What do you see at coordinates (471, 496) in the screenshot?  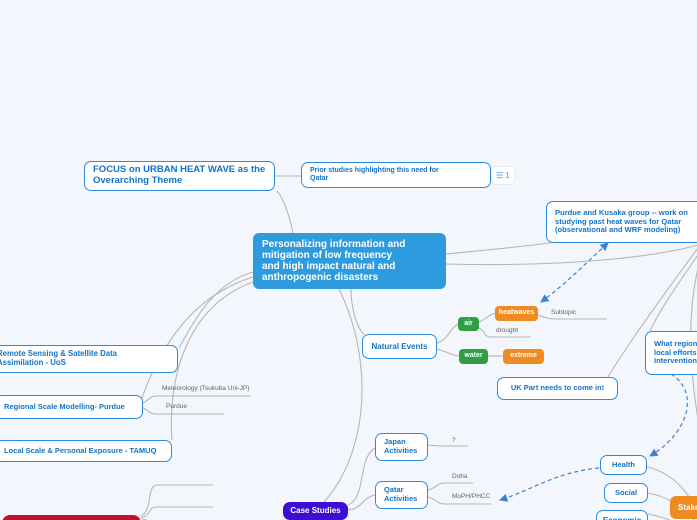 I see `moph-label: MoPH/PHCC` at bounding box center [471, 496].